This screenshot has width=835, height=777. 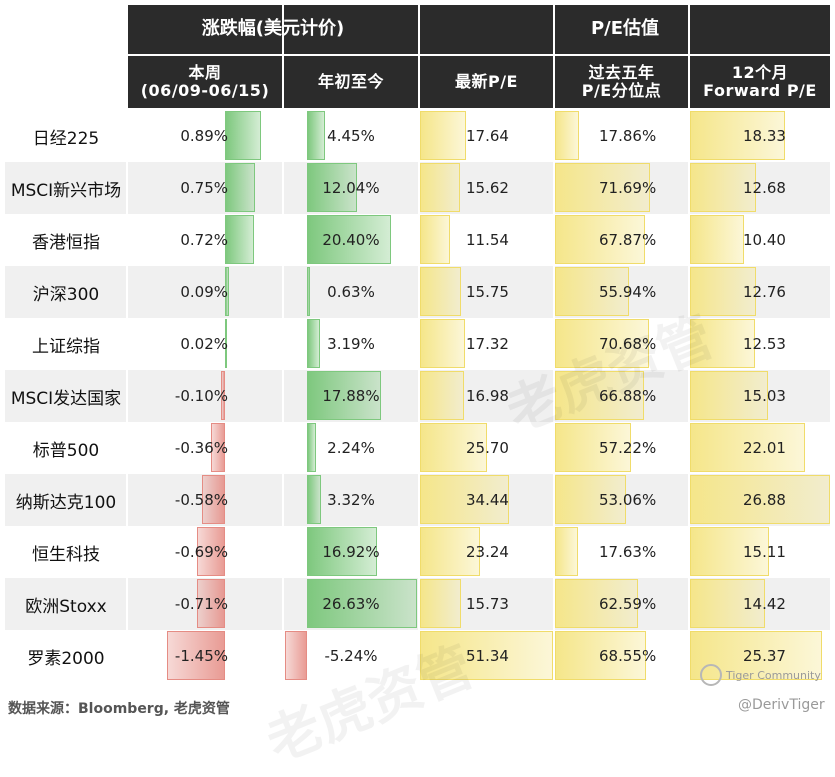 What do you see at coordinates (201, 604) in the screenshot?
I see `week-change-value: -0.71%` at bounding box center [201, 604].